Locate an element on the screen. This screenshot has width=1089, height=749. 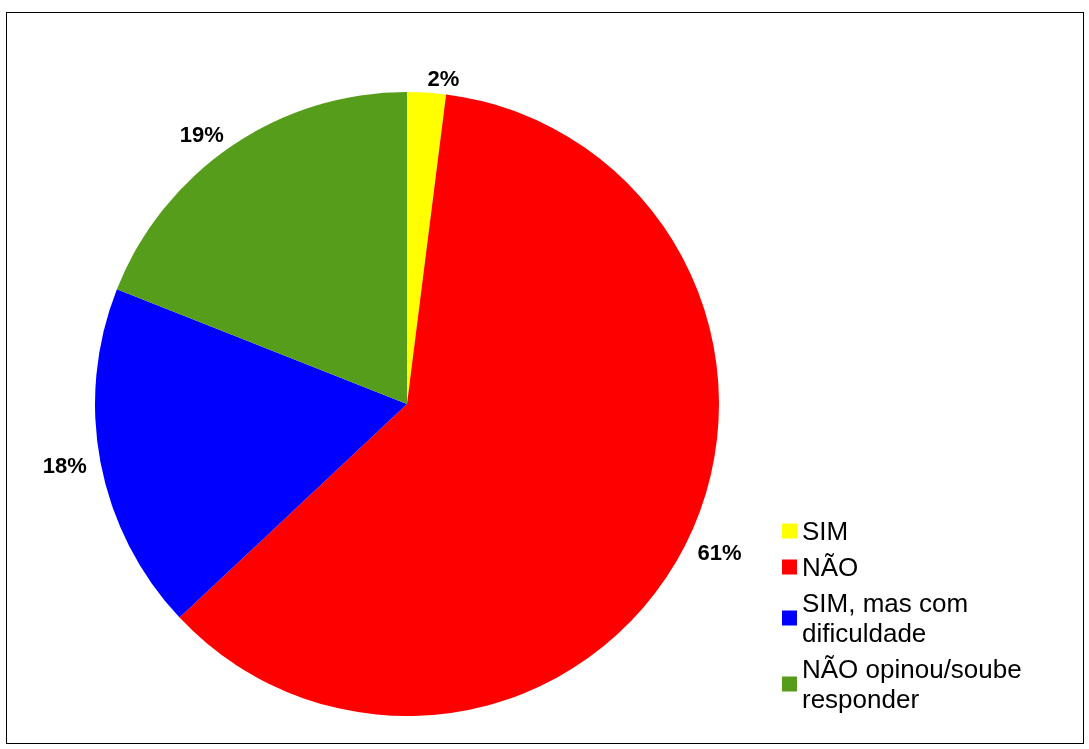
legend-label: SIM, mas com dificuldade is located at coordinates (889, 618).